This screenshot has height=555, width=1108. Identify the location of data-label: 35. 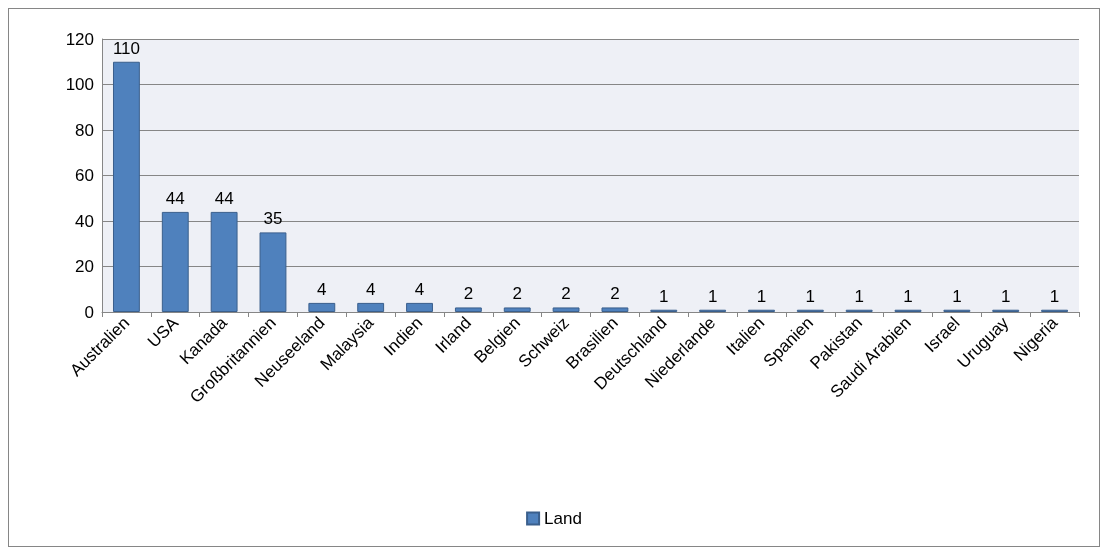
(273, 219).